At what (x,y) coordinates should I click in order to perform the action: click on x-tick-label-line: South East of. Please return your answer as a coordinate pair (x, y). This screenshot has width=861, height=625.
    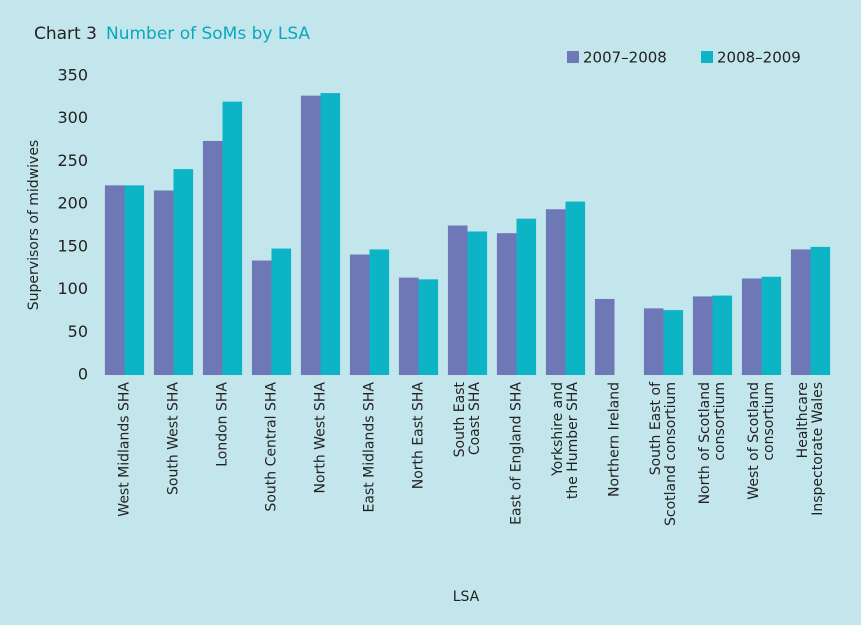
    Looking at the image, I should click on (656, 428).